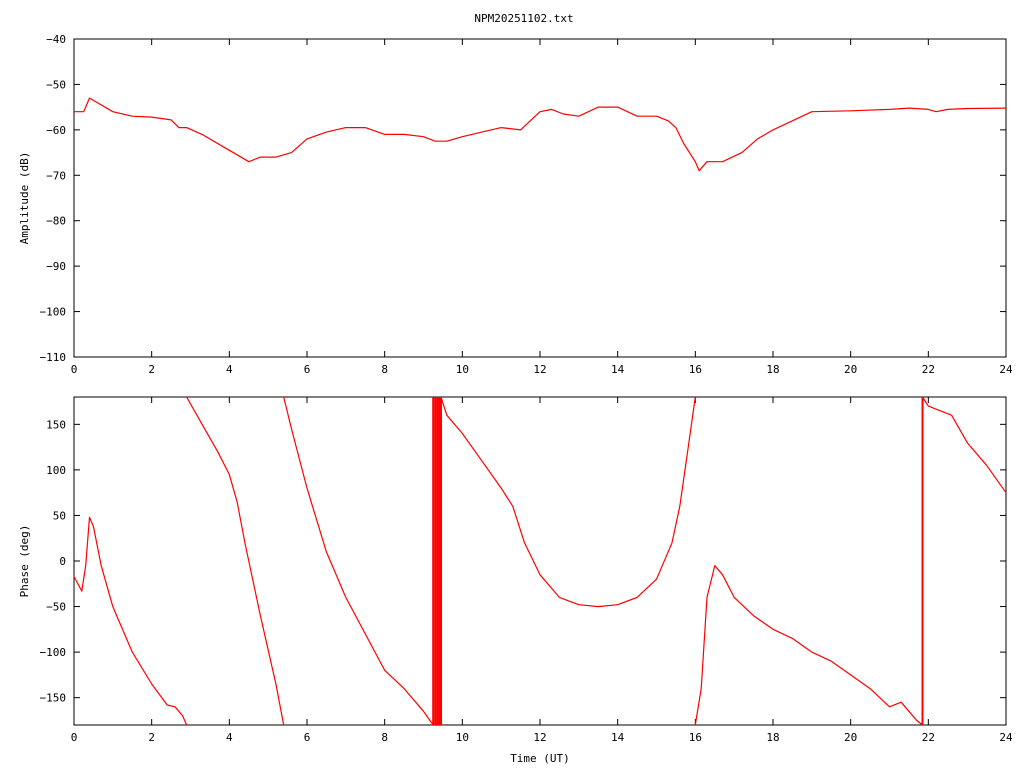 Image resolution: width=1024 pixels, height=768 pixels. What do you see at coordinates (850, 369) in the screenshot?
I see `amplitude-x-tick-label: 20` at bounding box center [850, 369].